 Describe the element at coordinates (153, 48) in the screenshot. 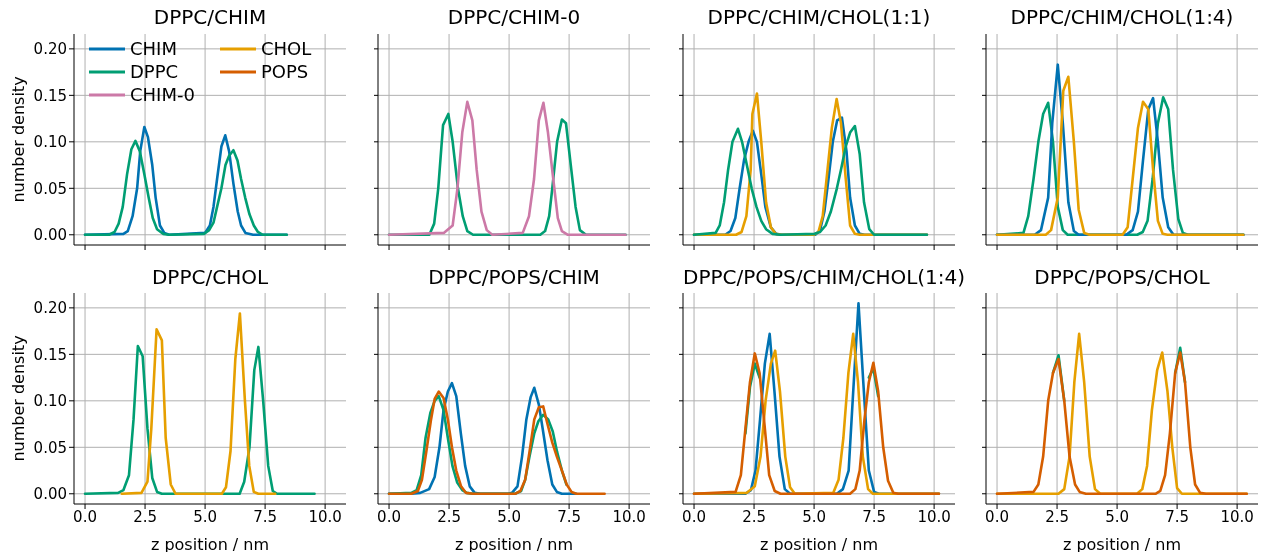

I see `legend-label: CHIM` at that location.